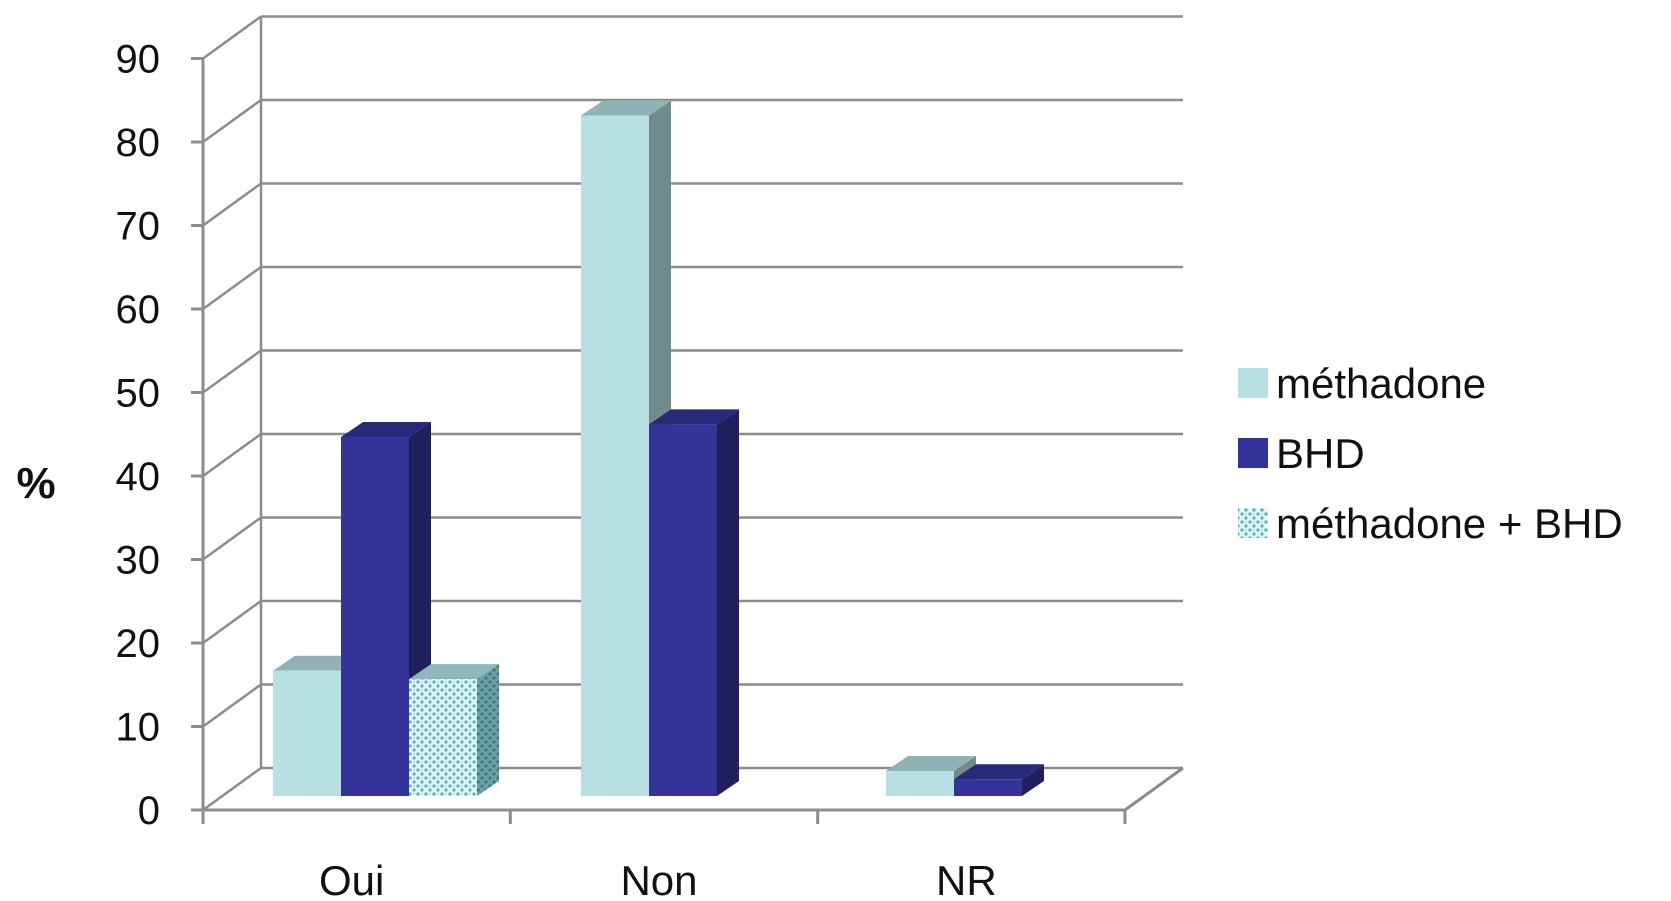 The height and width of the screenshot is (901, 1671). Describe the element at coordinates (1154, 789) in the screenshot. I see `floor-edge` at that location.